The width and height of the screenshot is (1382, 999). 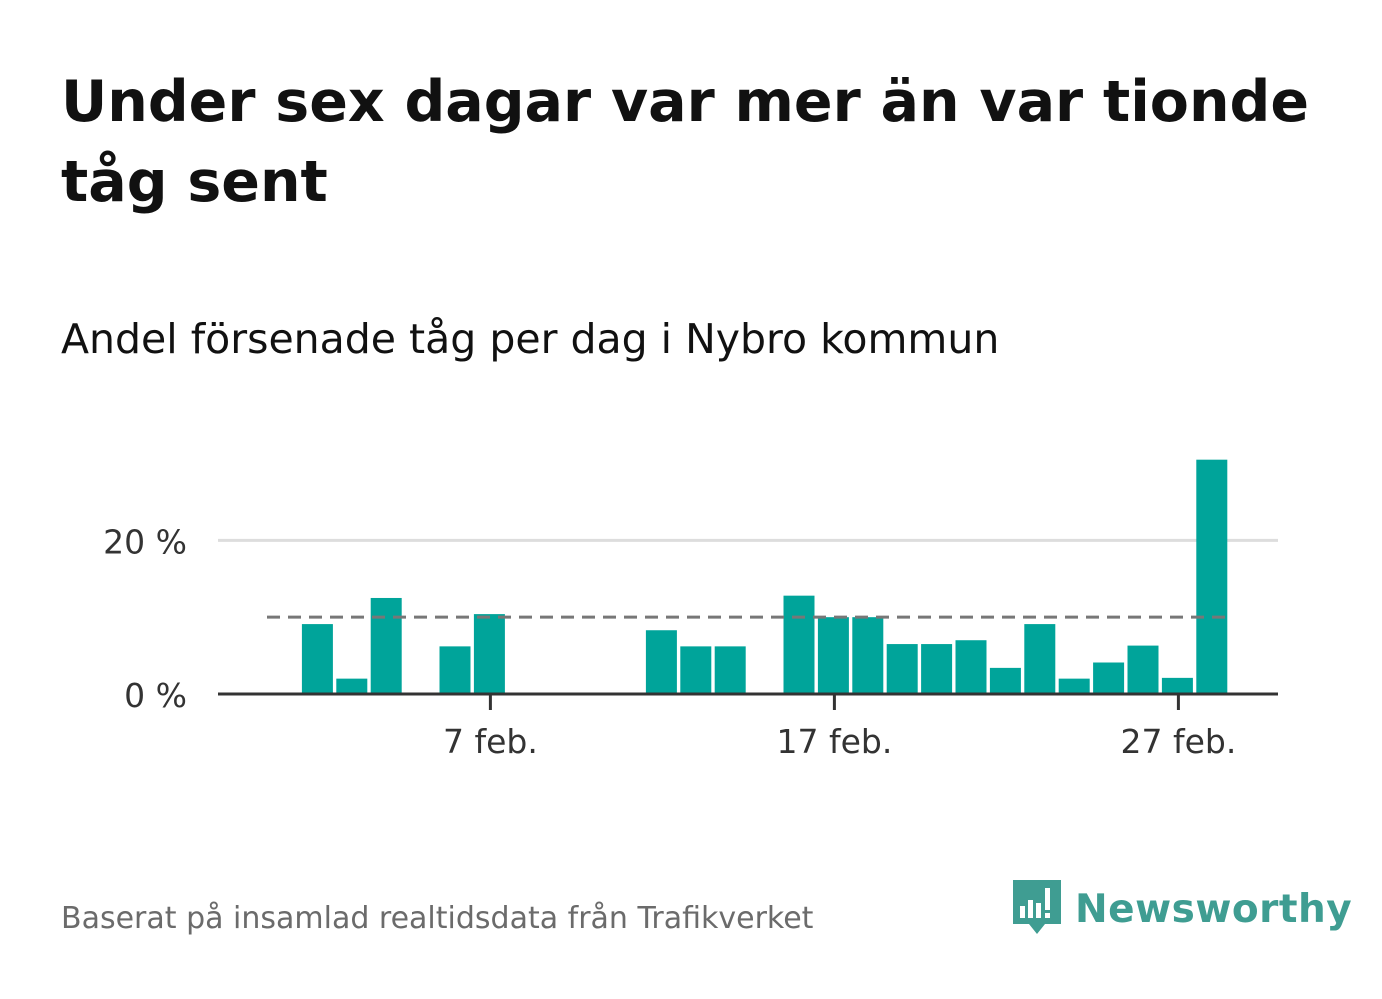 What do you see at coordinates (1037, 907) in the screenshot?
I see `newsworthy-logo-icon` at bounding box center [1037, 907].